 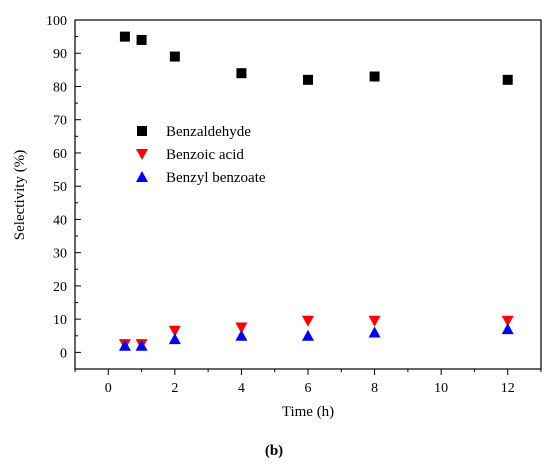 What do you see at coordinates (60, 121) in the screenshot?
I see `y-tick-label: 70` at bounding box center [60, 121].